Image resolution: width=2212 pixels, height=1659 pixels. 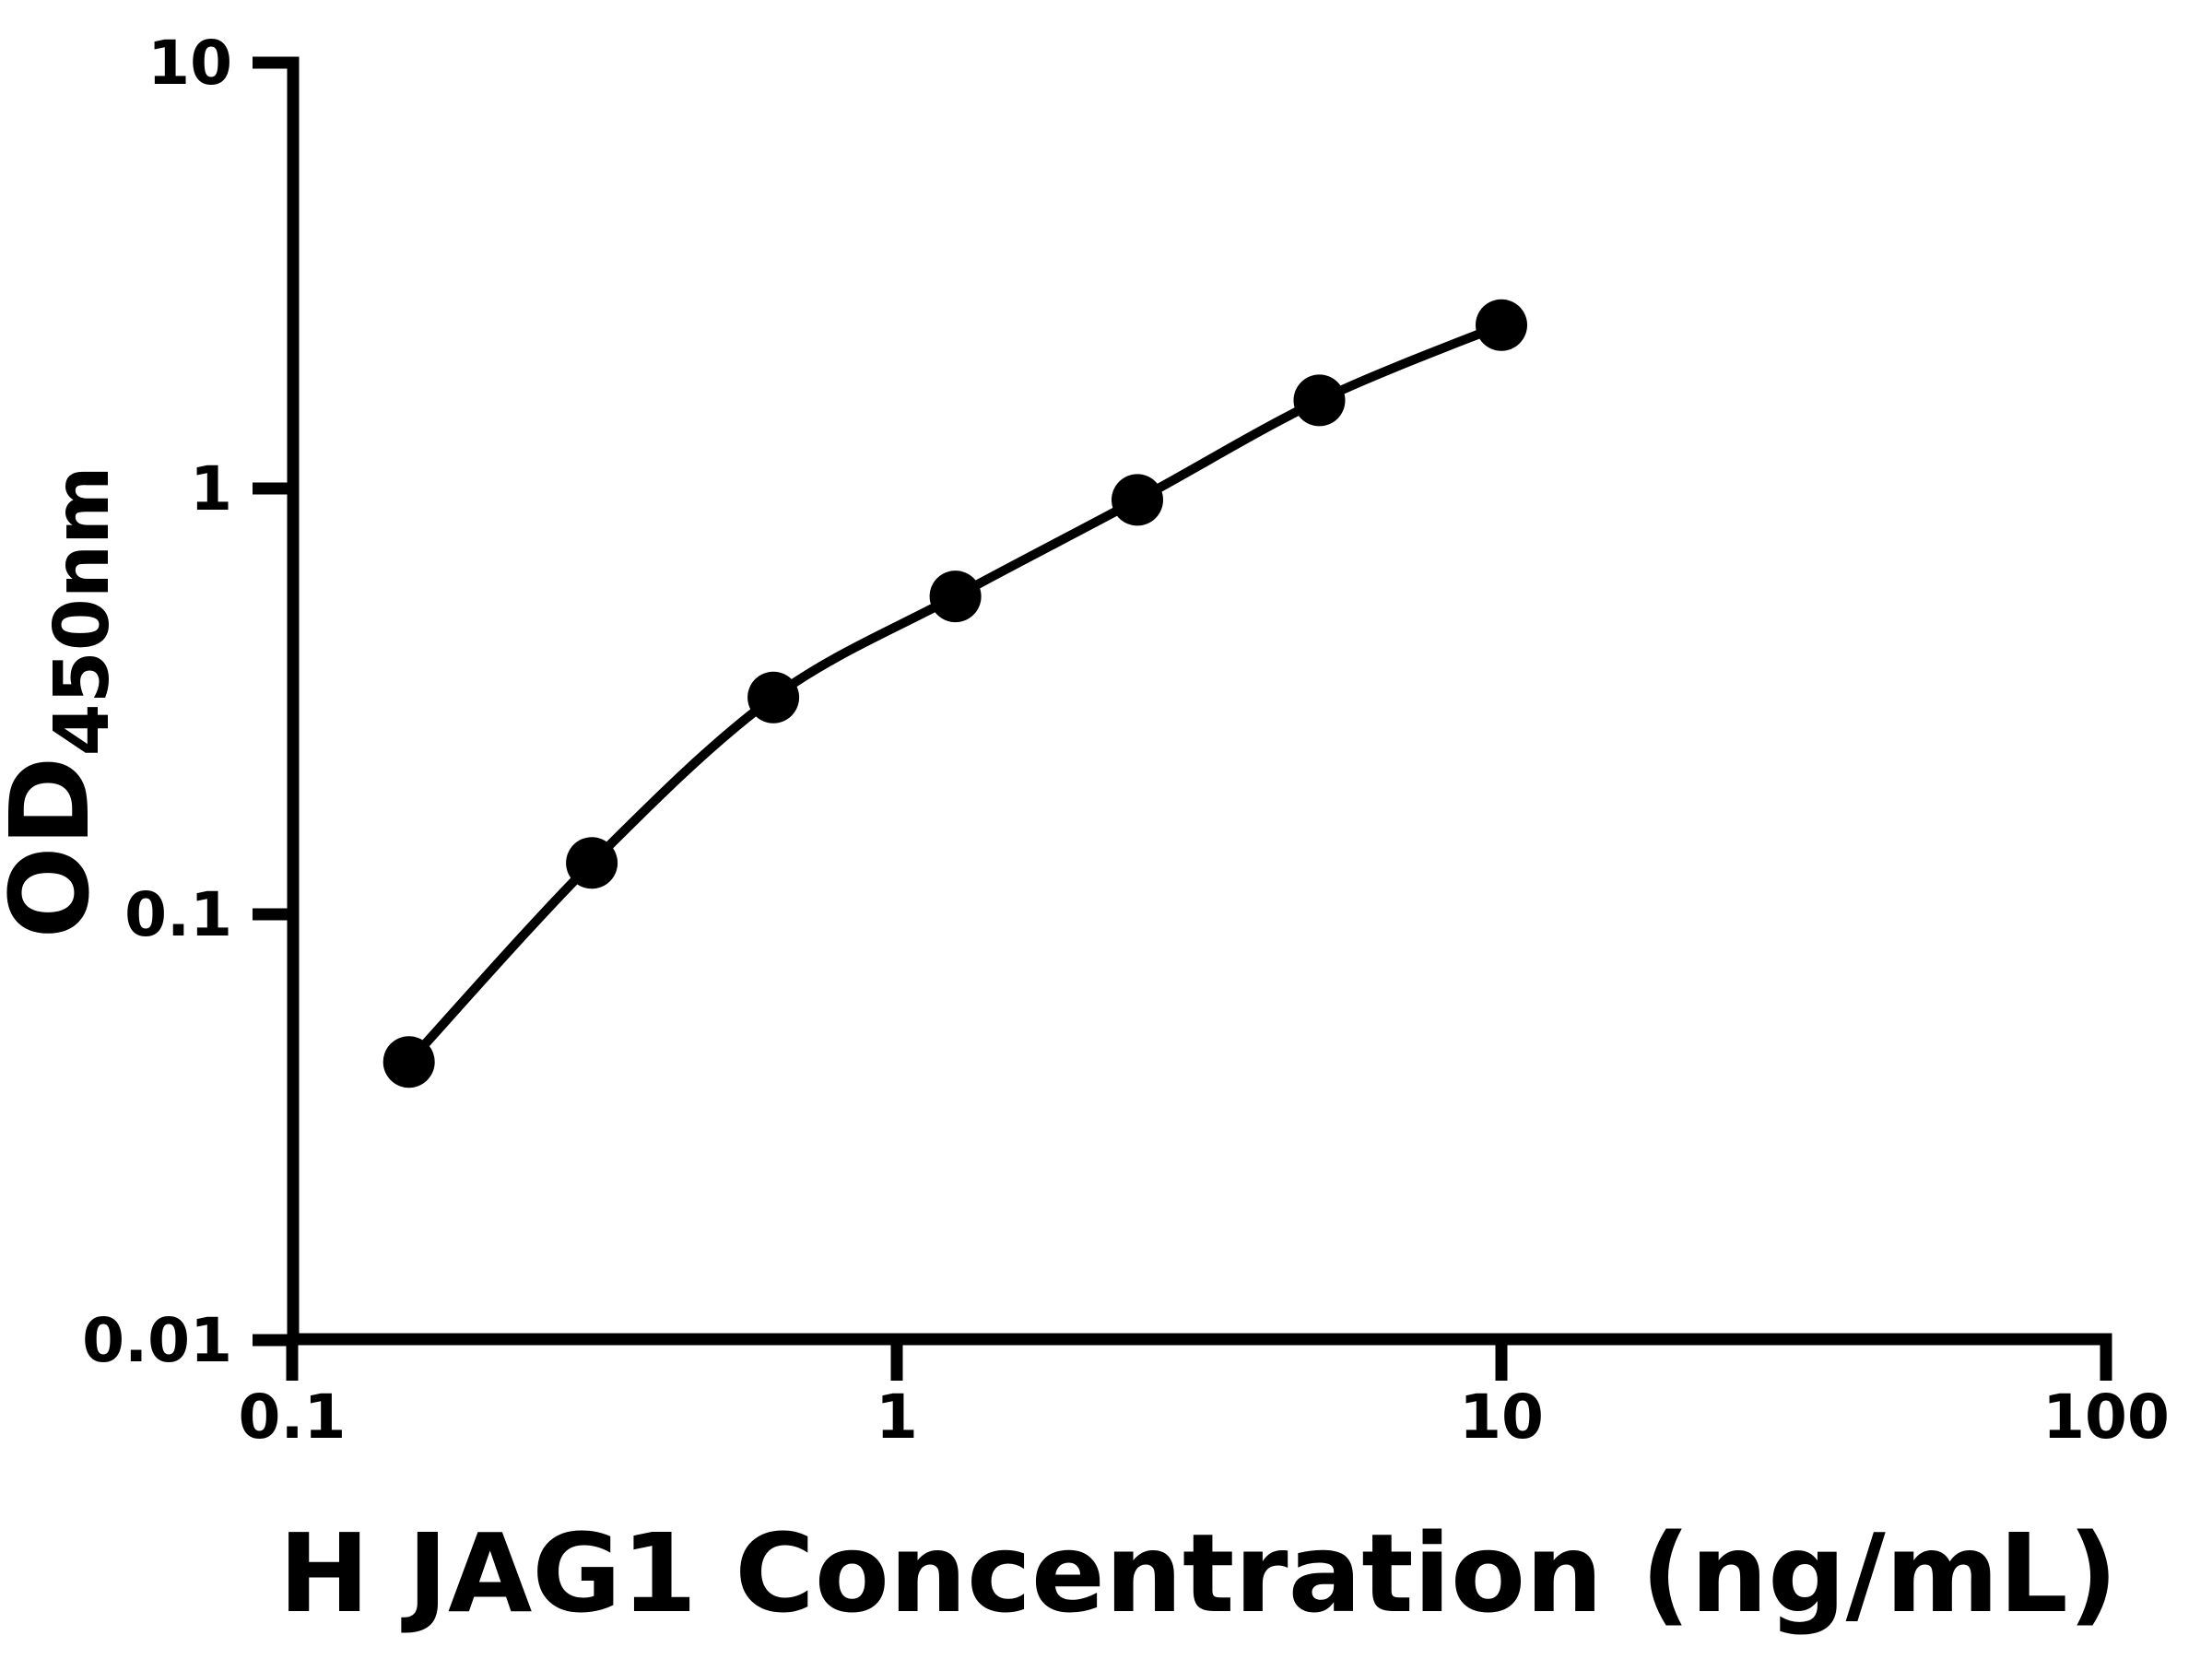 What do you see at coordinates (897, 1417) in the screenshot?
I see `x-tick-label: 1` at bounding box center [897, 1417].